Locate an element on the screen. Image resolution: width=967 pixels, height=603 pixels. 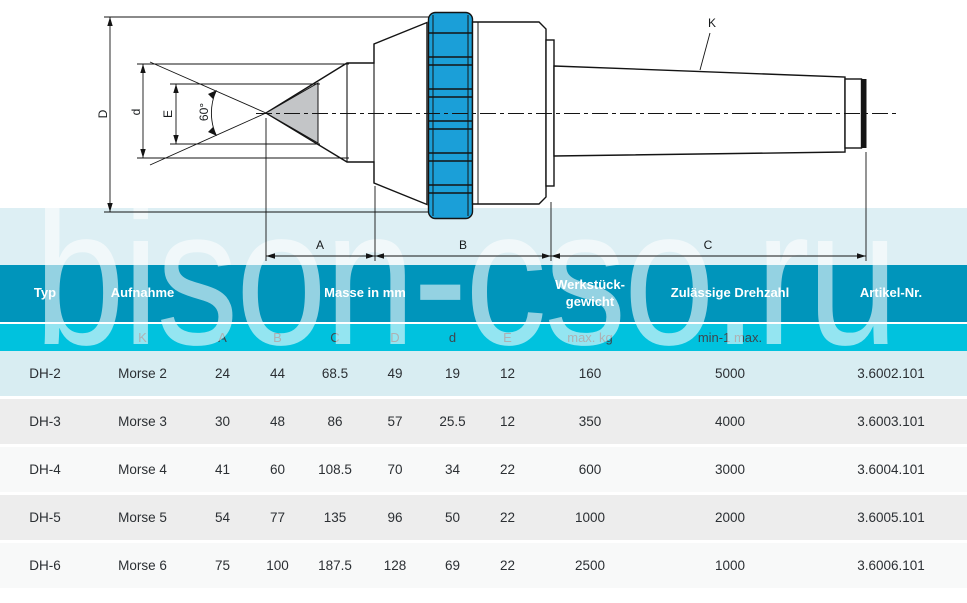
cell-artikel: 3.6005.101 is located at coordinates (891, 517).